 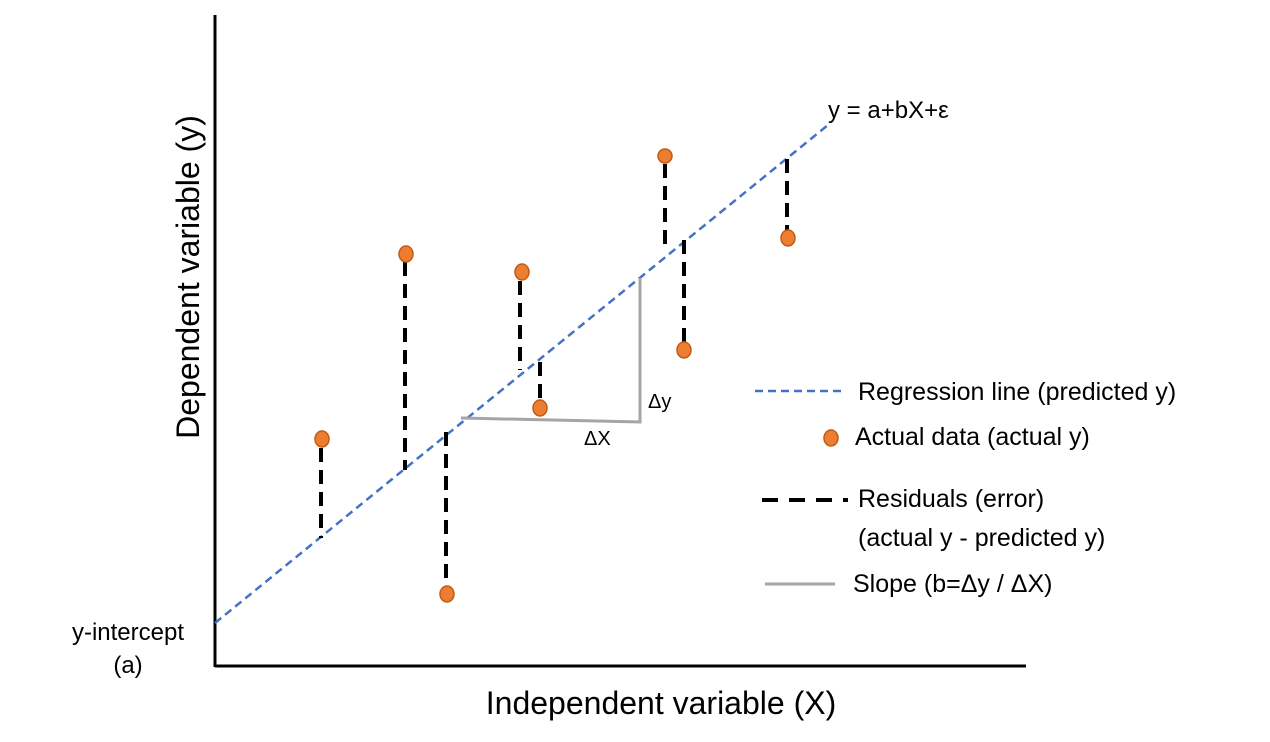 I want to click on delta-y-label: Δy, so click(x=659, y=402).